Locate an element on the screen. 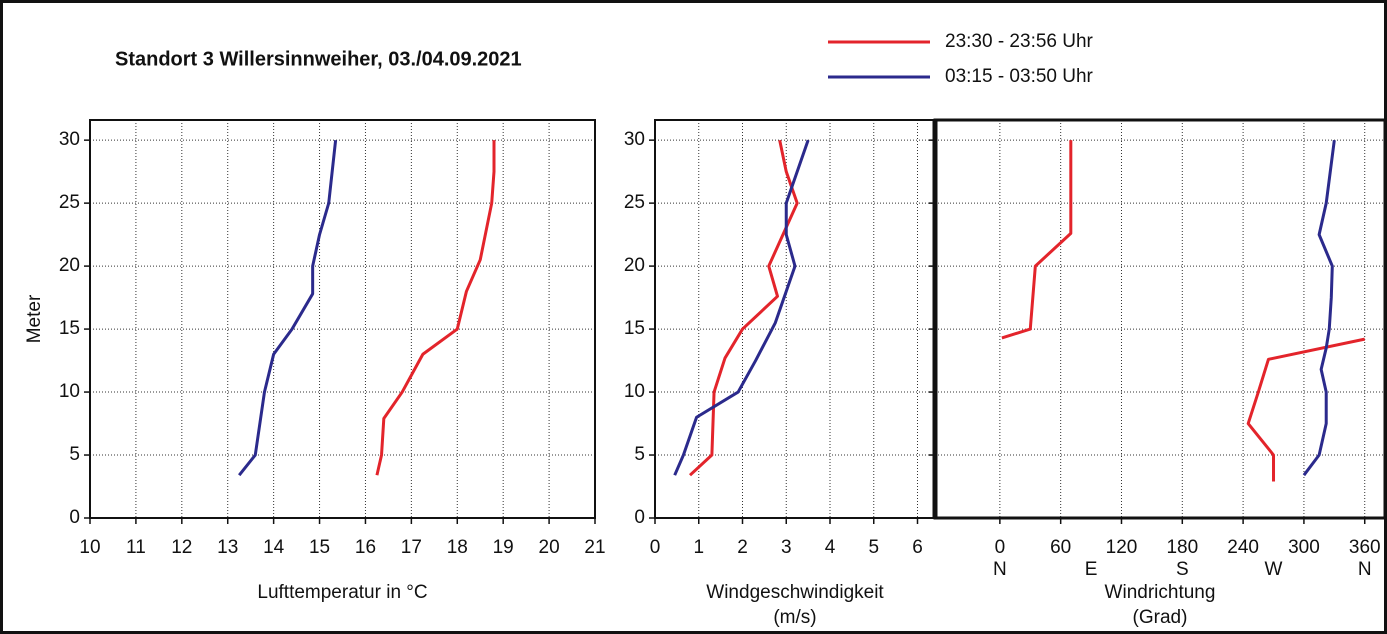 This screenshot has width=1387, height=634. x-tick-label: 11 is located at coordinates (136, 547).